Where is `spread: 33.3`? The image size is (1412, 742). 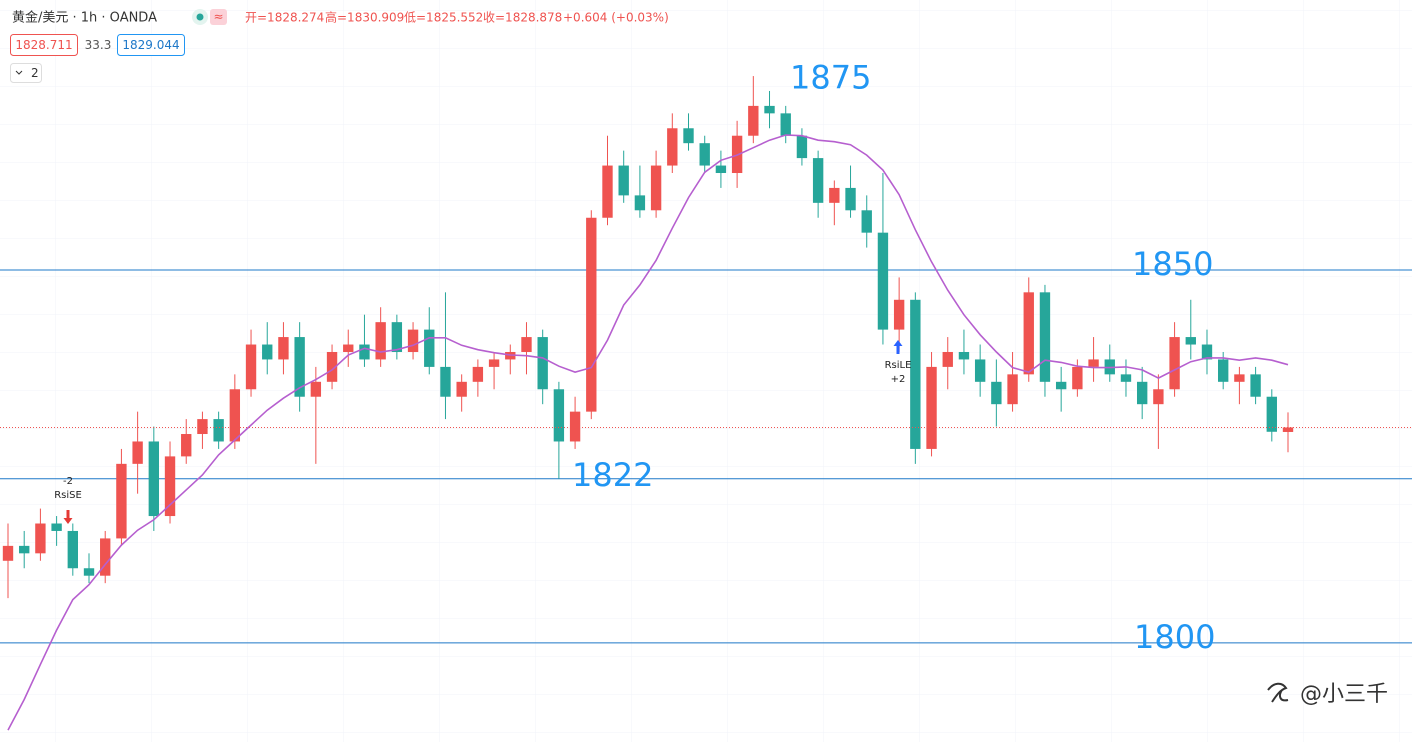 spread: 33.3 is located at coordinates (98, 45).